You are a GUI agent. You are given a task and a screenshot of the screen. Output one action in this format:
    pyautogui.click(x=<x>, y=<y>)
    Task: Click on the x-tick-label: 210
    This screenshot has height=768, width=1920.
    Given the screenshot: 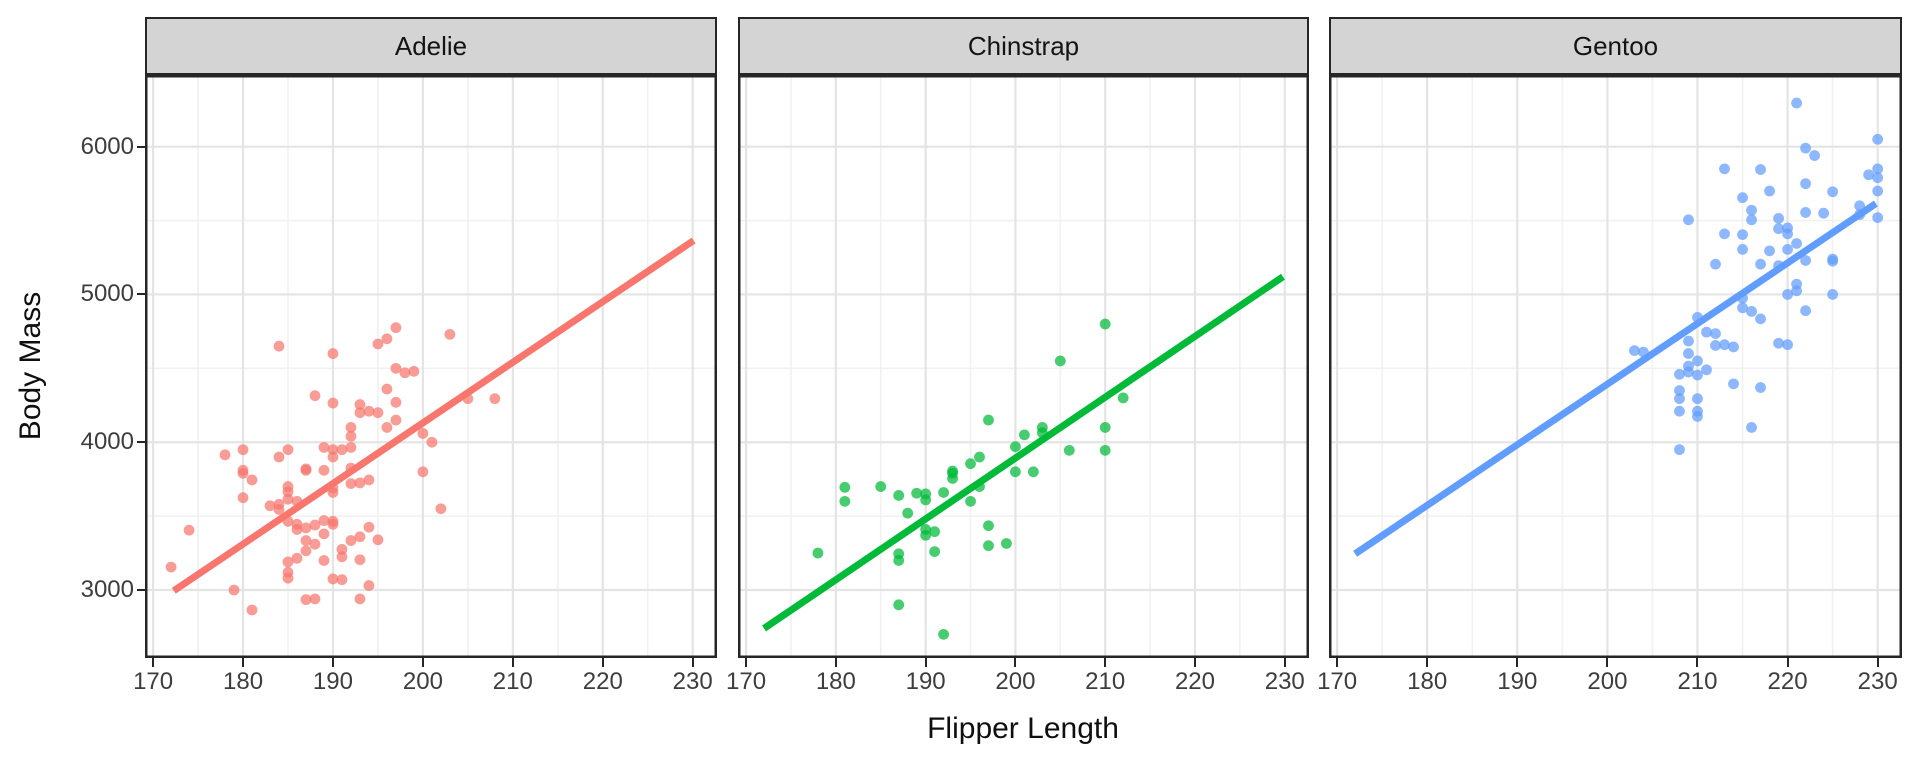 What is the action you would take?
    pyautogui.click(x=512, y=681)
    